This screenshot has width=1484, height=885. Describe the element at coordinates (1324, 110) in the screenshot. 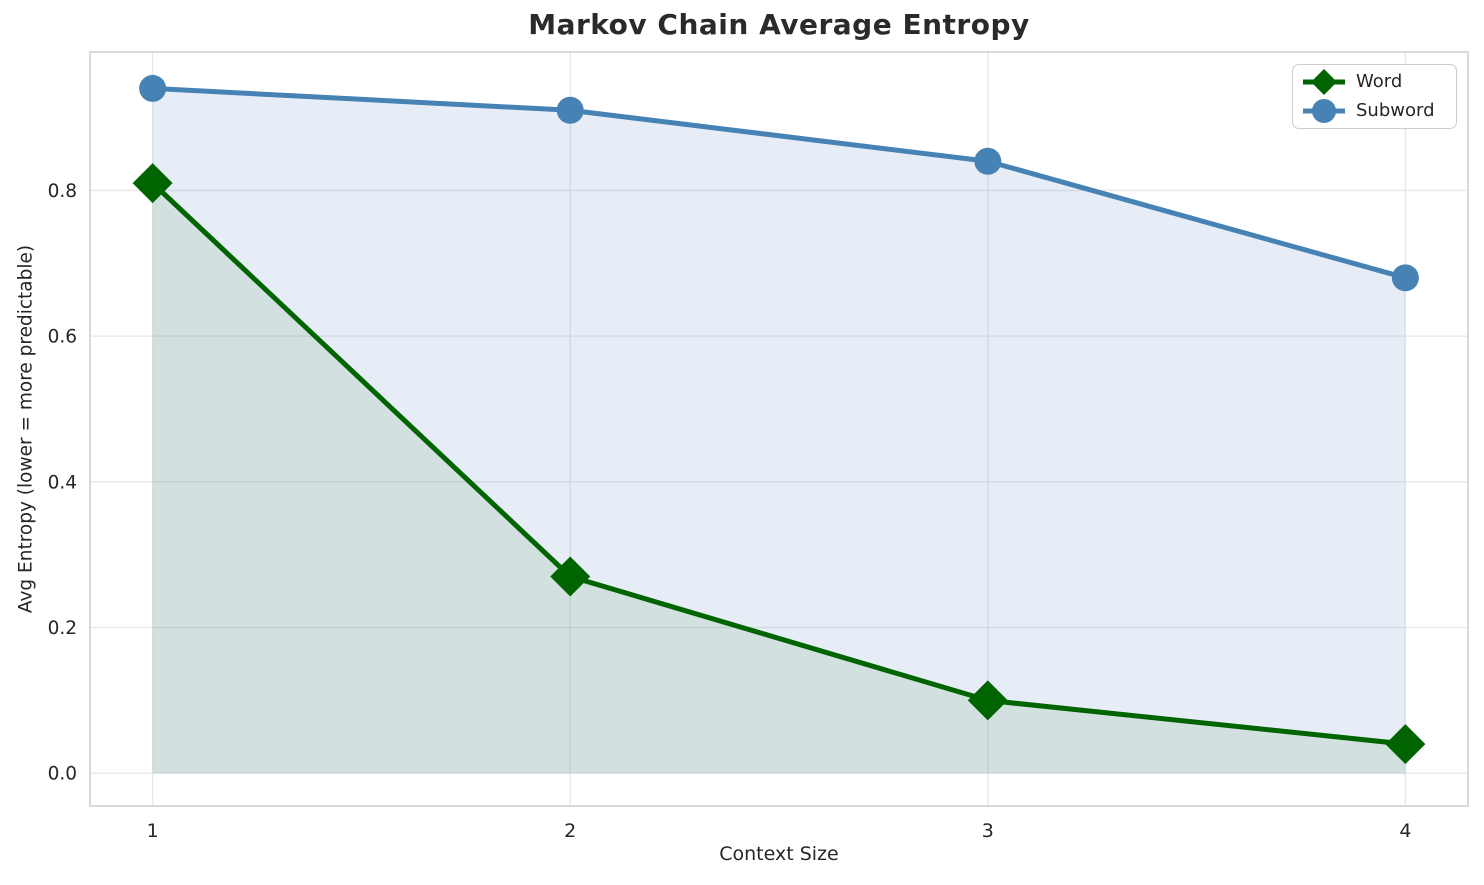

I see `subword-series-marker-icon` at that location.